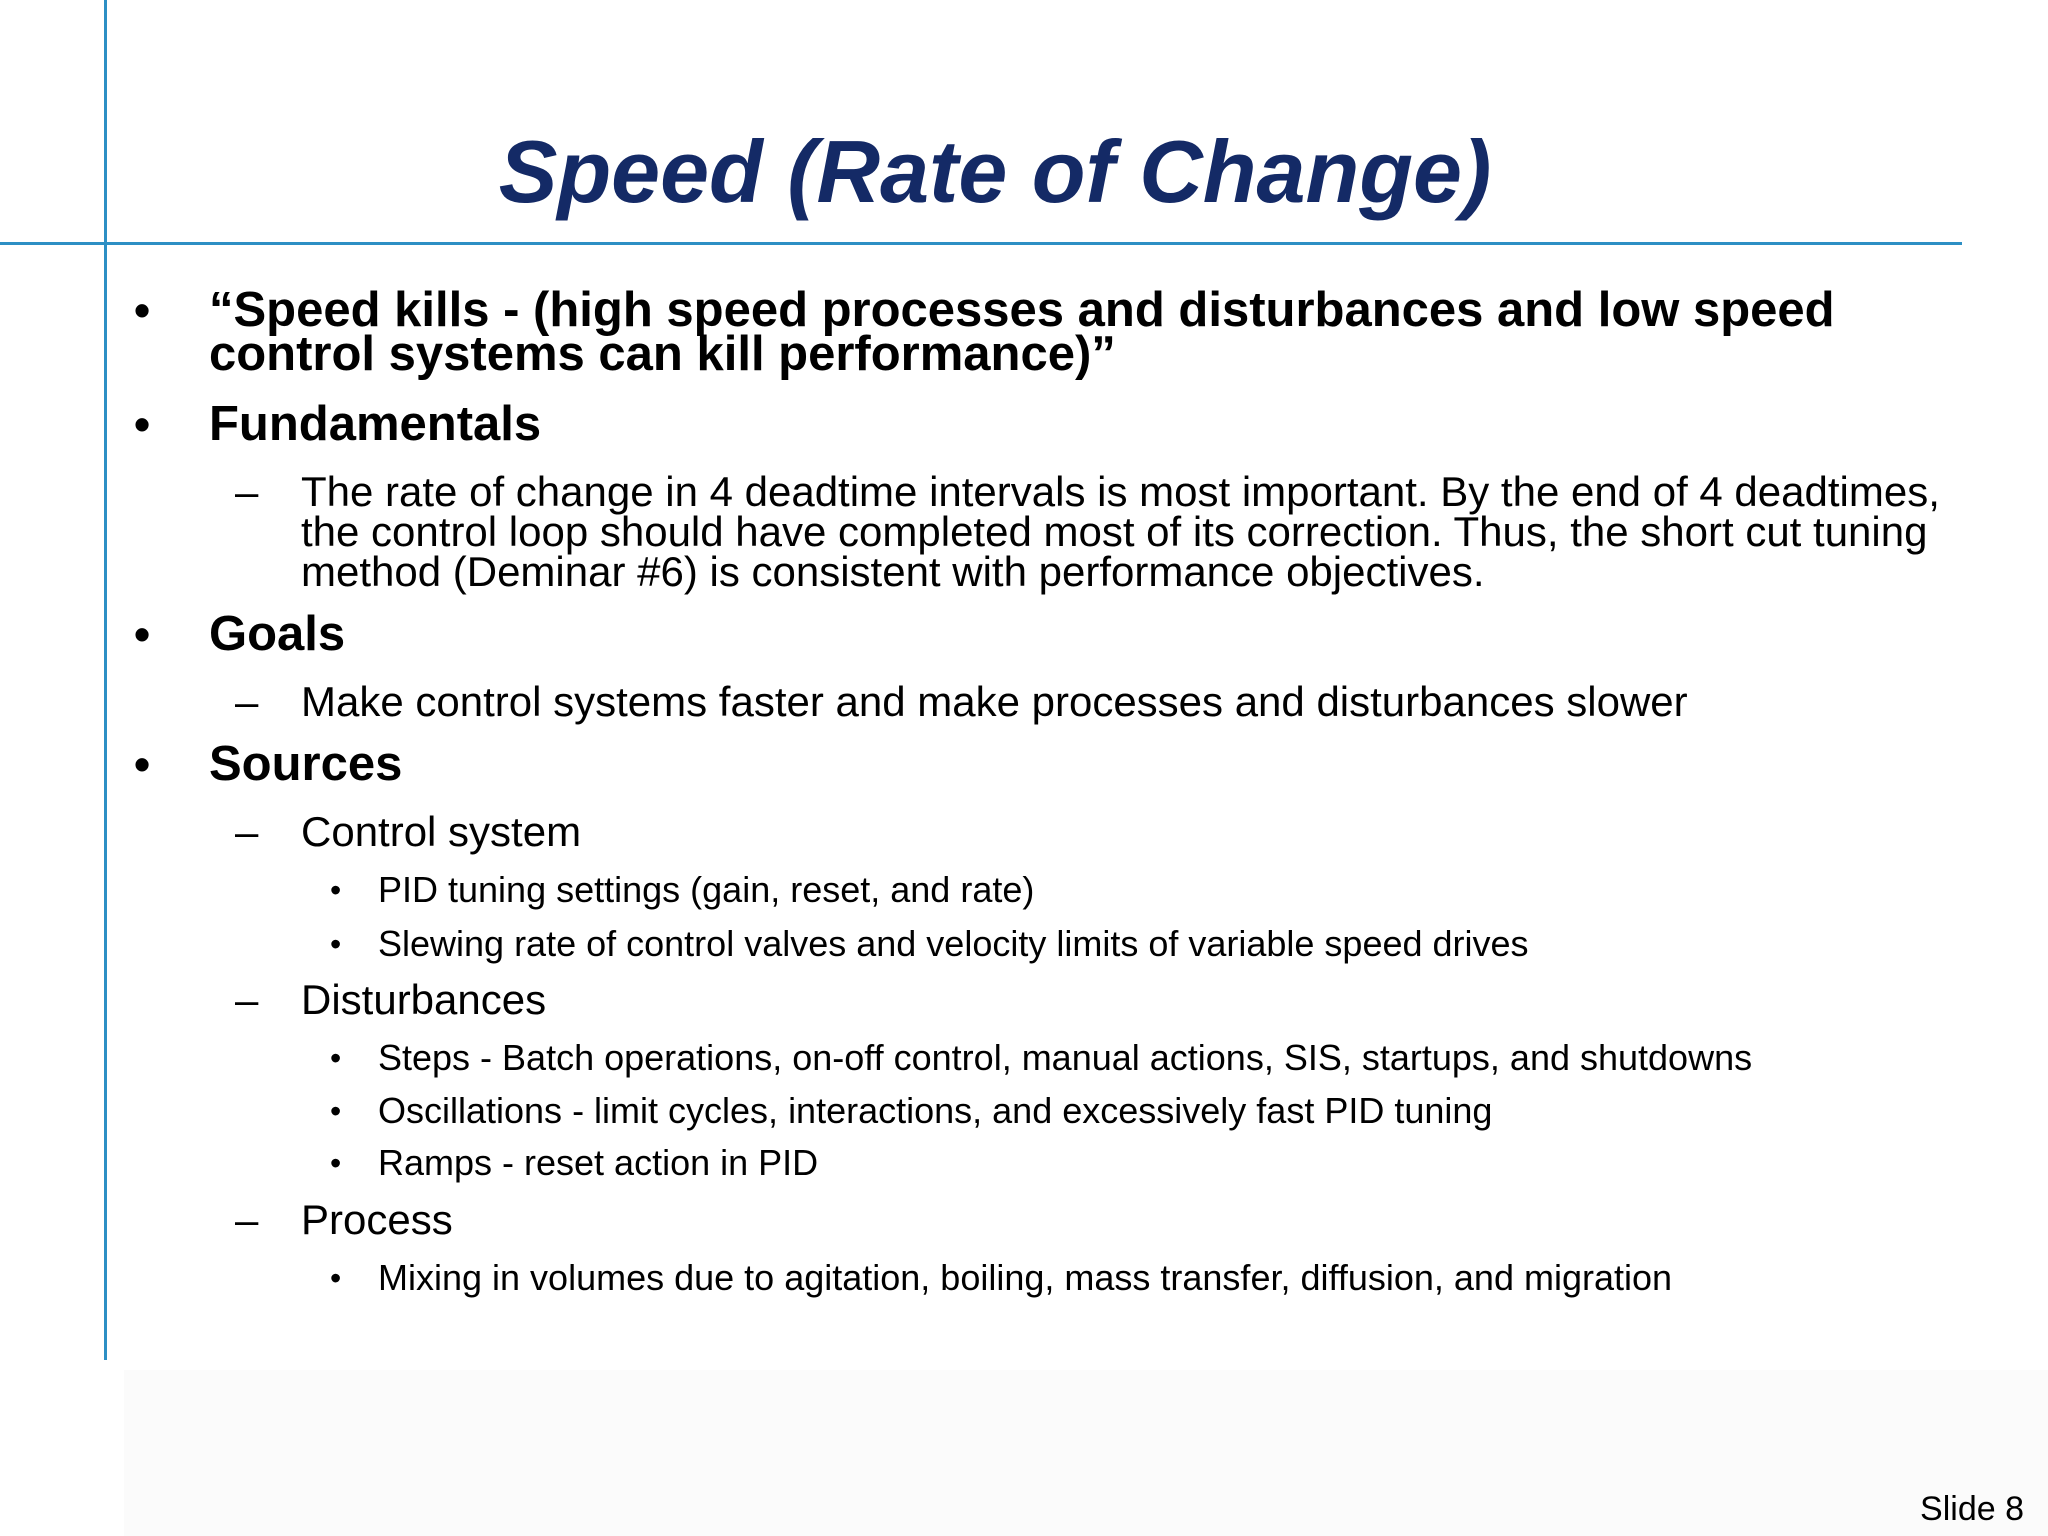 The width and height of the screenshot is (2048, 1536). I want to click on slide-number: Slide 8, so click(1972, 1509).